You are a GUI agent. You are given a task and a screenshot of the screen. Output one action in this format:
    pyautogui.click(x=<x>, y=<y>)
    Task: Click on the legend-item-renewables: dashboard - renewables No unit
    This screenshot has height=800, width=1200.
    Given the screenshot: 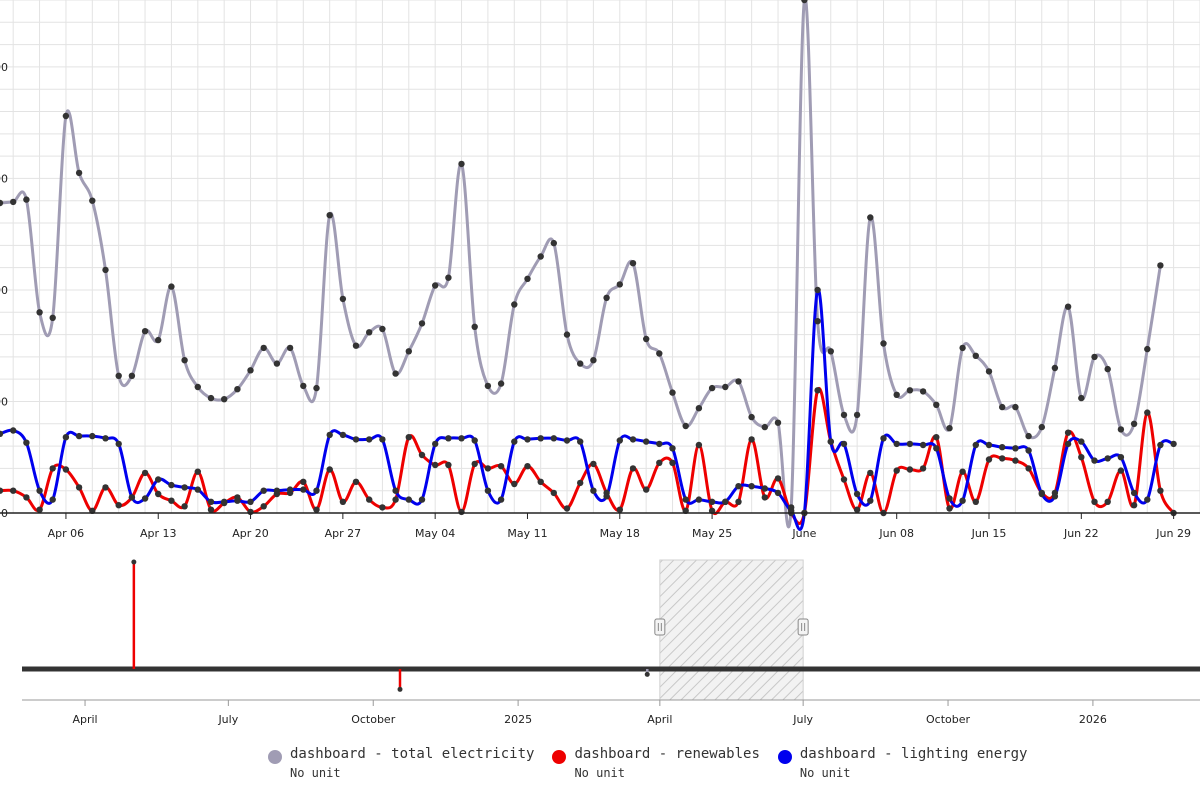 What is the action you would take?
    pyautogui.click(x=656, y=763)
    